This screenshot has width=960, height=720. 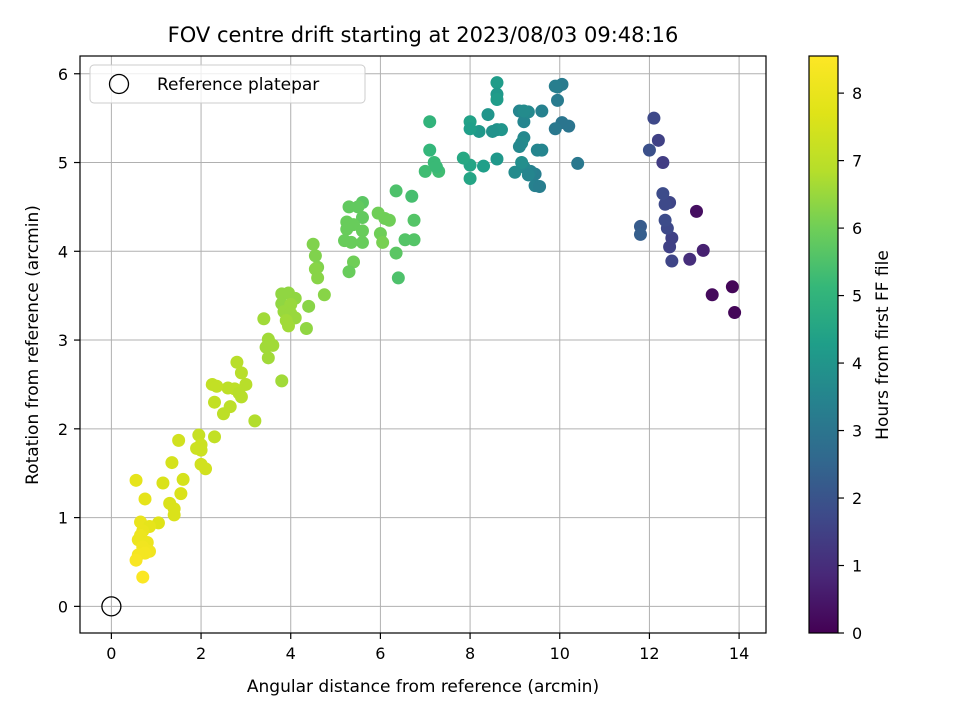 I want to click on x-tick-label: 12, so click(x=649, y=653).